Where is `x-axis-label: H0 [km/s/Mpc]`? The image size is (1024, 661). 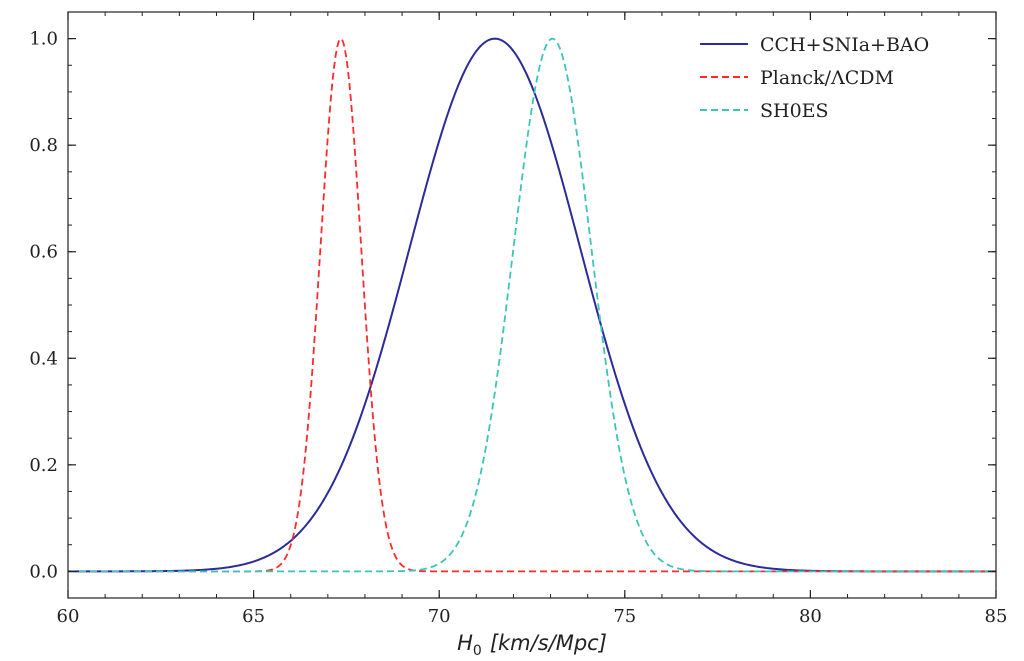
x-axis-label: H0 [km/s/Mpc] is located at coordinates (532, 645).